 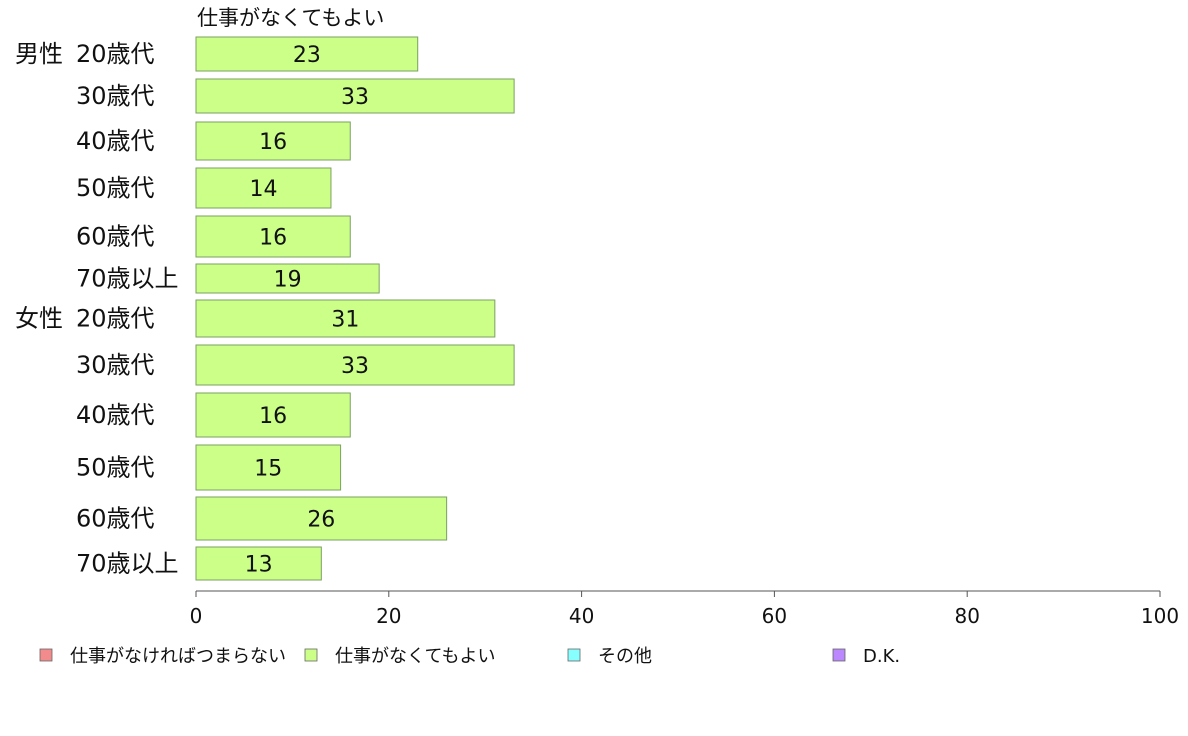 I want to click on legend-label: 仕事がなくてもよい, so click(x=415, y=656).